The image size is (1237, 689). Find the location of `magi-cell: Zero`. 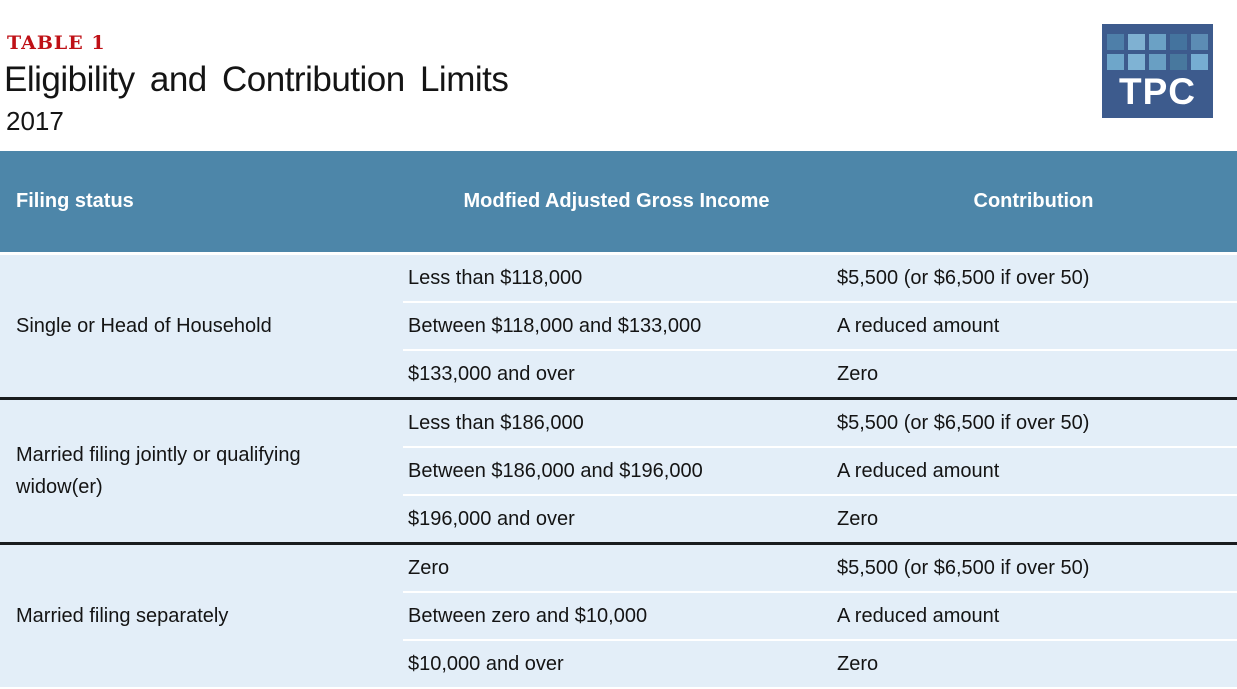

magi-cell: Zero is located at coordinates (616, 568).